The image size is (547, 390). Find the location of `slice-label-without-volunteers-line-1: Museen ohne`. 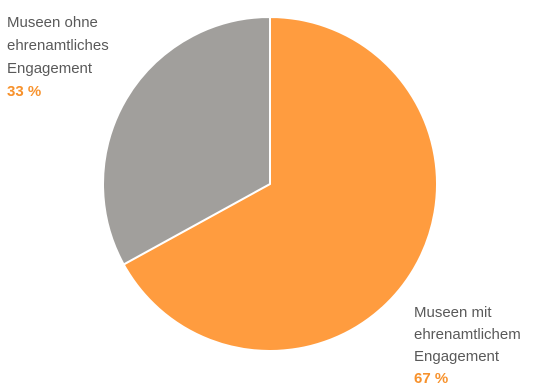

slice-label-without-volunteers-line-1: Museen ohne is located at coordinates (52, 22).